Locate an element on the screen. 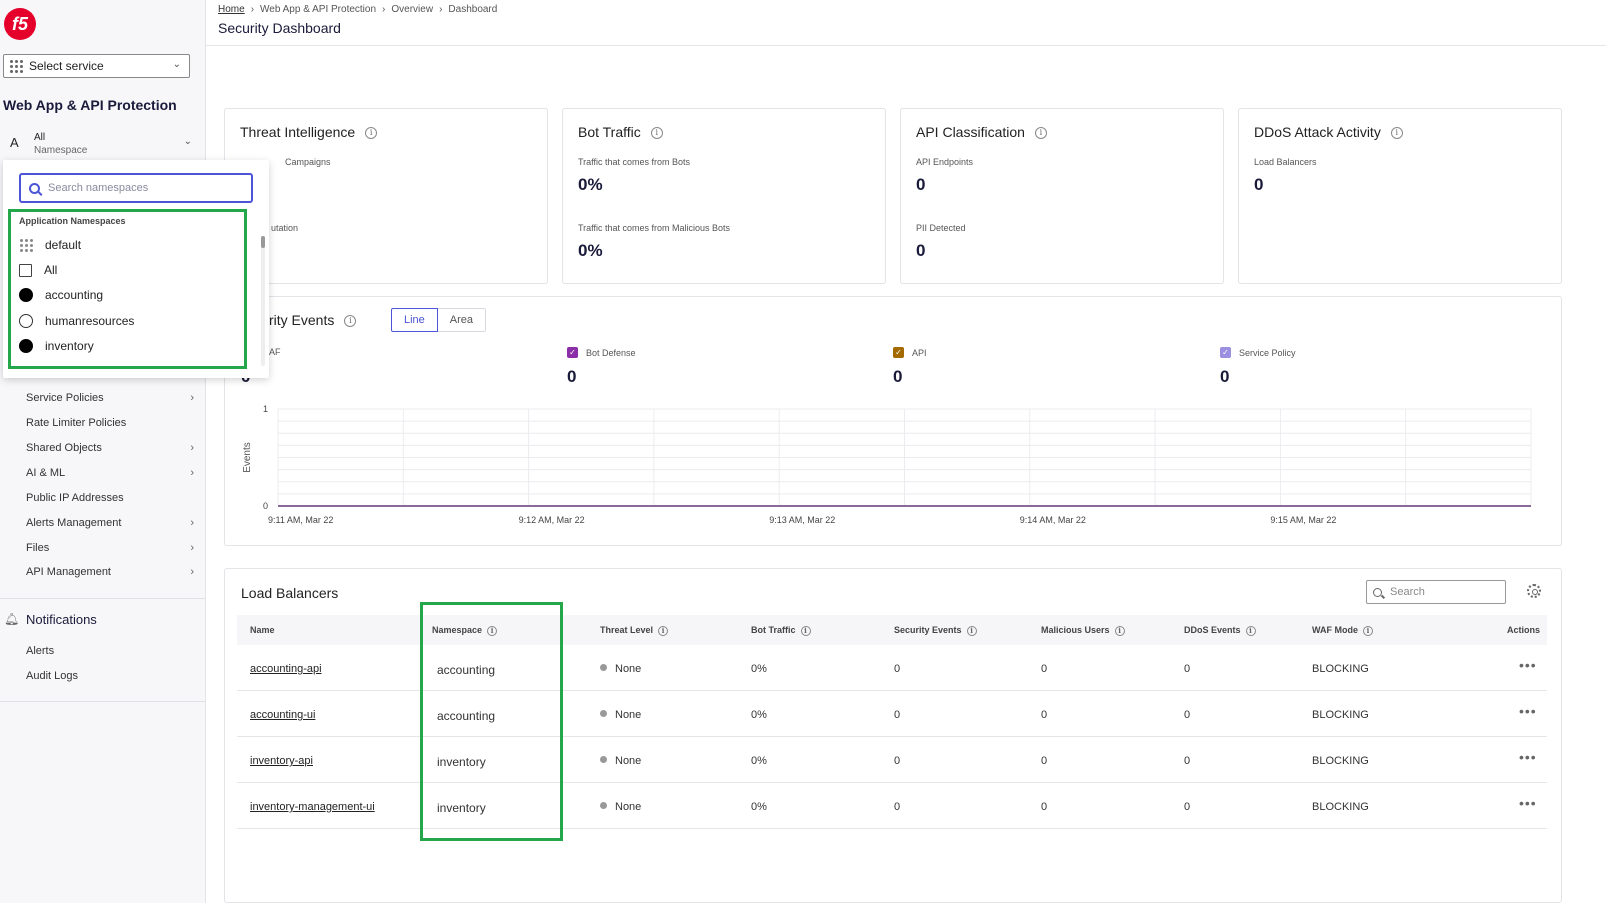 The image size is (1606, 903). page-title: Security Dashboard is located at coordinates (279, 28).